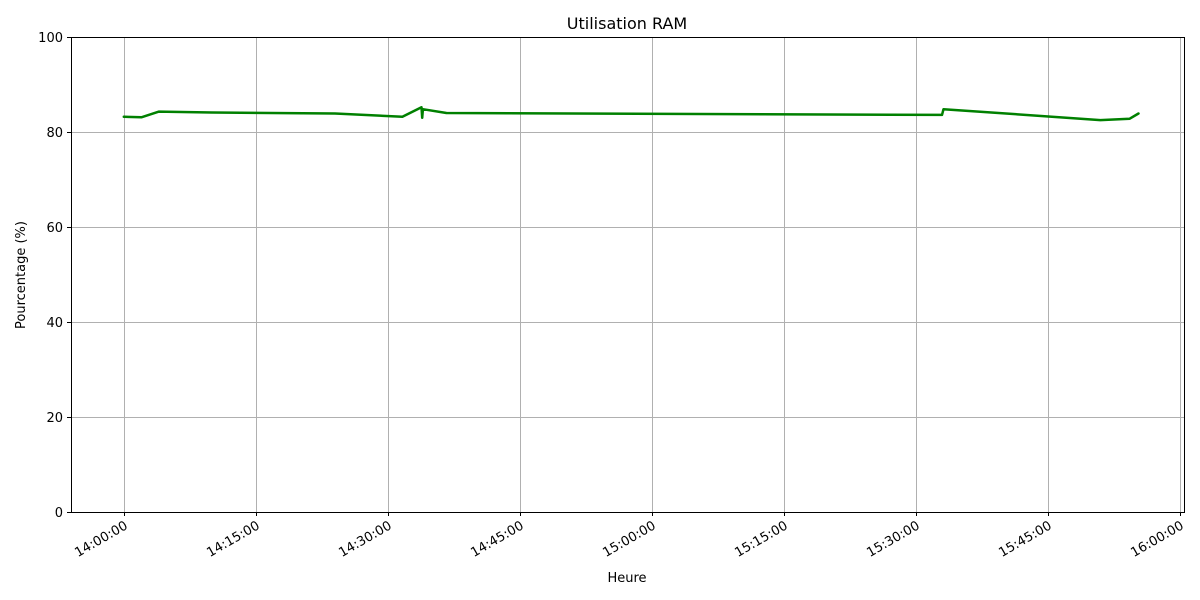 The height and width of the screenshot is (600, 1200). Describe the element at coordinates (54, 133) in the screenshot. I see `y-tick-label: 80` at that location.